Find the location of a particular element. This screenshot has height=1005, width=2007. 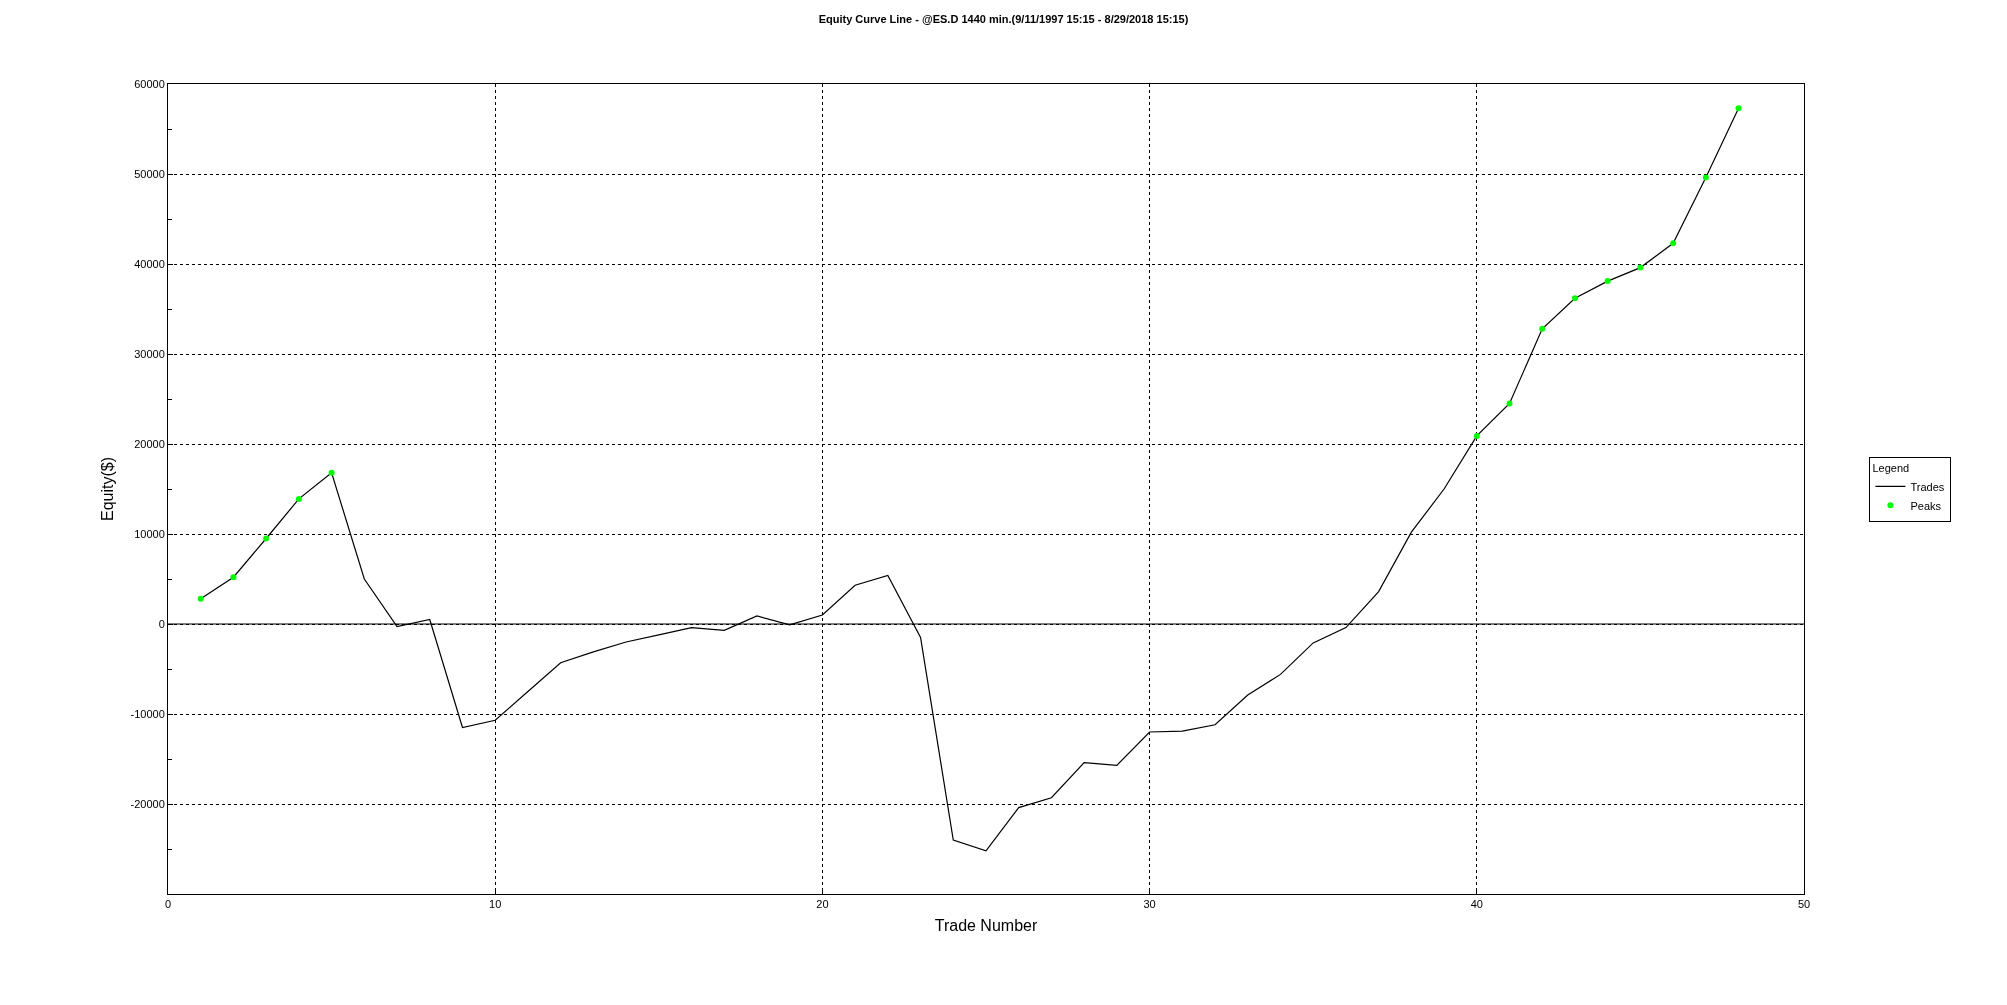

x-tick-label: 40 is located at coordinates (1476, 904).